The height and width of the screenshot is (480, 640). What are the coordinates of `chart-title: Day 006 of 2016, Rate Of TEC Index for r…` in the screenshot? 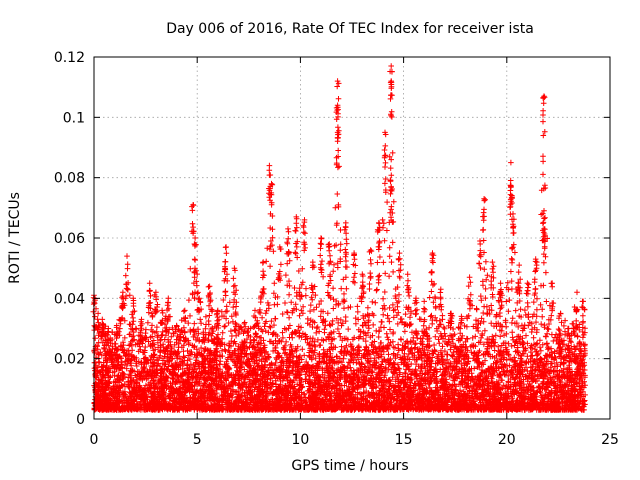 It's located at (350, 29).